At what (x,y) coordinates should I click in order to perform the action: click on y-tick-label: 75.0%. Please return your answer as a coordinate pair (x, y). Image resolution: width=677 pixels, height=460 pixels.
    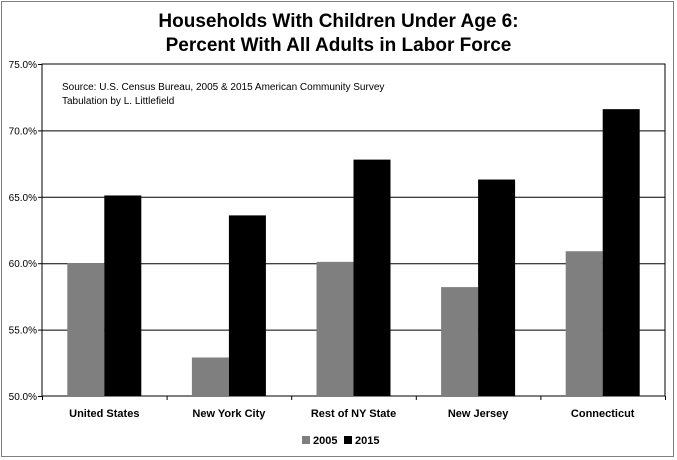
    Looking at the image, I should click on (23, 65).